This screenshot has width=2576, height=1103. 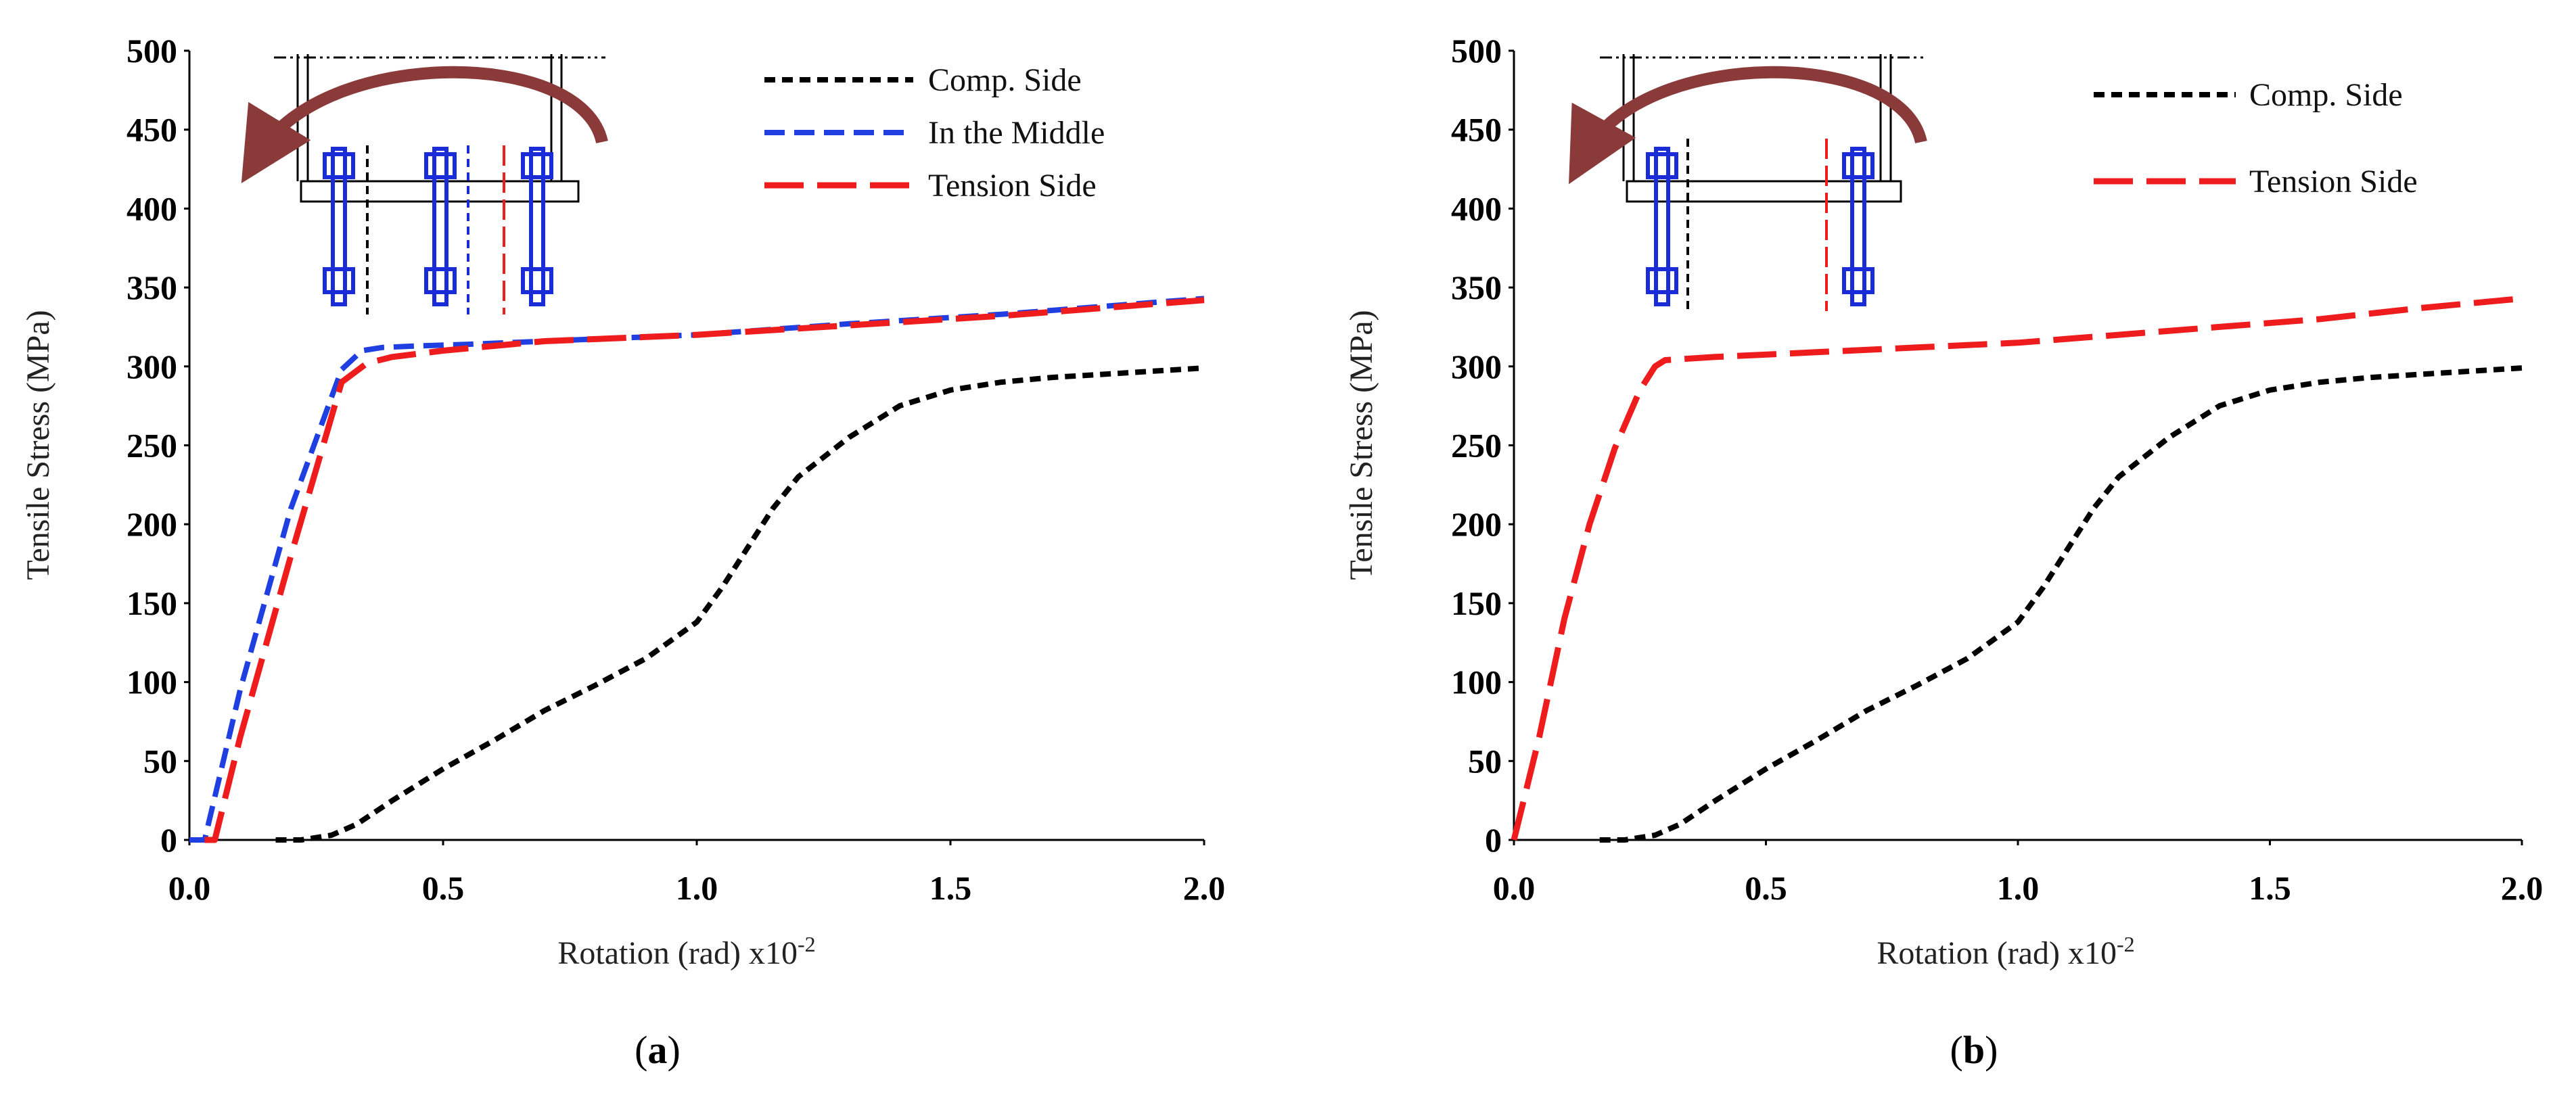 I want to click on legend: Comp. Side In the Middle Tension Side, so click(x=934, y=133).